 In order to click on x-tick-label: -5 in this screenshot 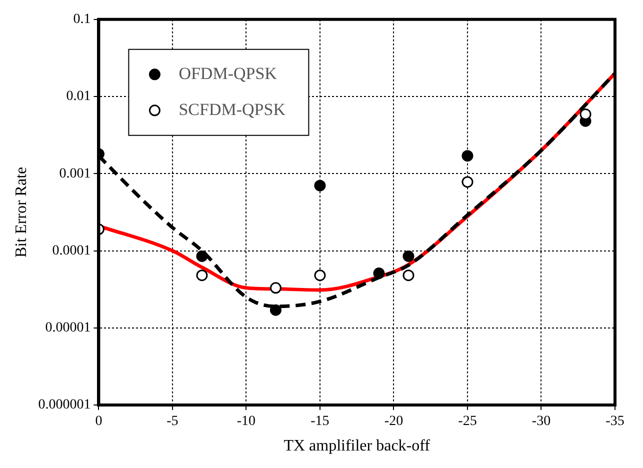, I will do `click(172, 422)`.